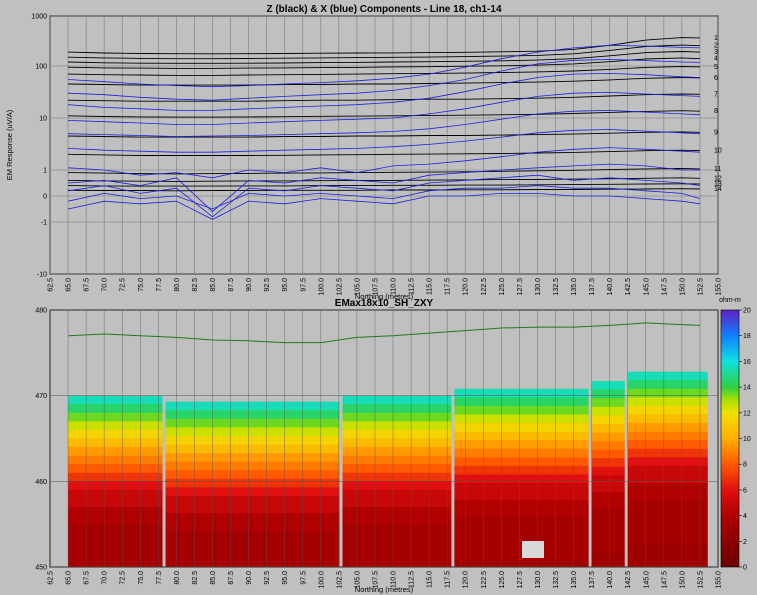 This screenshot has height=595, width=757. What do you see at coordinates (682, 287) in the screenshot?
I see `x-tick-label: 150.0` at bounding box center [682, 287].